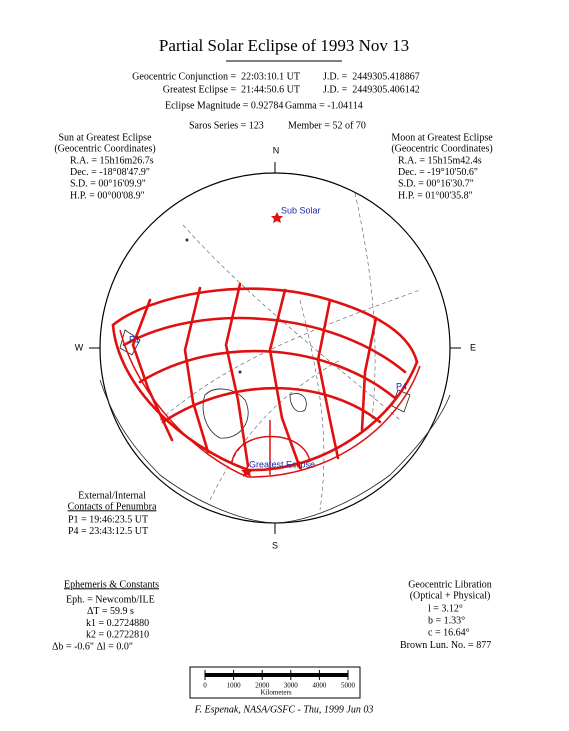 This screenshot has width=569, height=731. What do you see at coordinates (324, 105) in the screenshot?
I see `gamma: Gamma = -1.04114` at bounding box center [324, 105].